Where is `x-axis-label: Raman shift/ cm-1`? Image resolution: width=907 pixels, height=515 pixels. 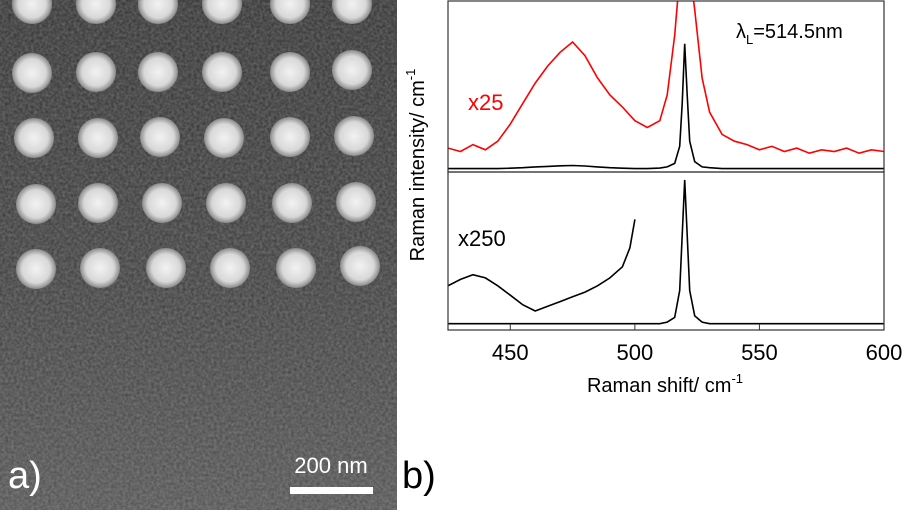
x-axis-label: Raman shift/ cm-1 is located at coordinates (665, 384).